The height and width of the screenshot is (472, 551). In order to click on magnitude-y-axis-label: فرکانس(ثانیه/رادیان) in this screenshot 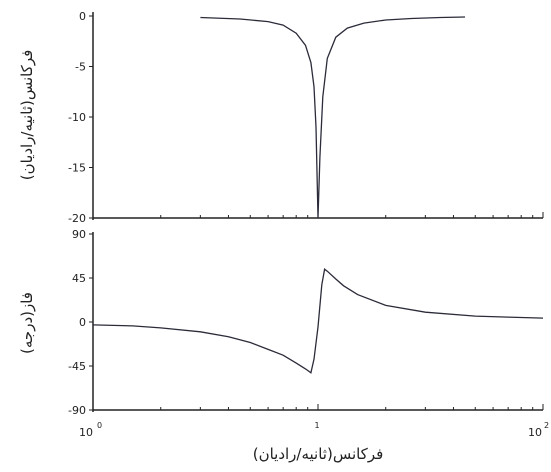, I will do `click(27, 115)`.